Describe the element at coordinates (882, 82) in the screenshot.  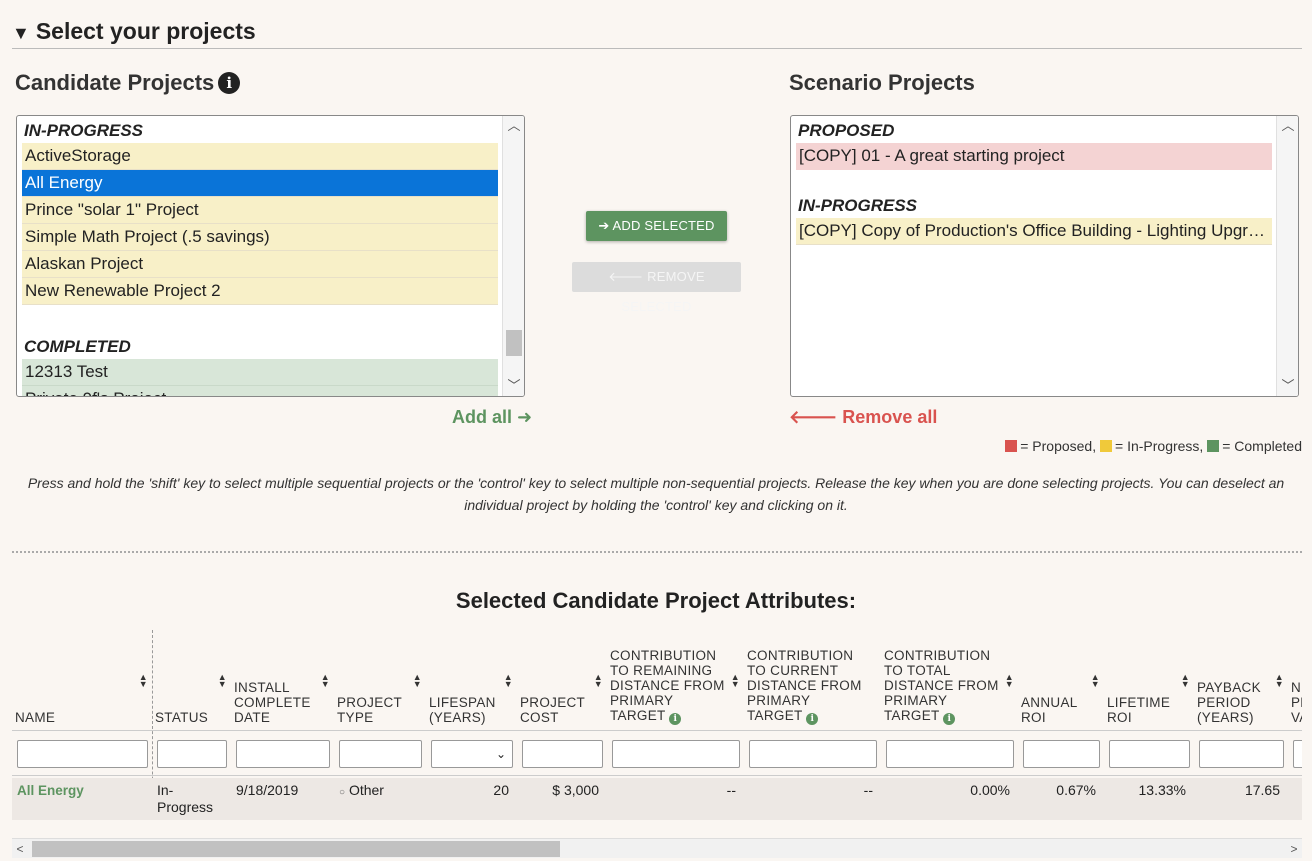
I see `scenario-projects-heading: Scenario Projects` at that location.